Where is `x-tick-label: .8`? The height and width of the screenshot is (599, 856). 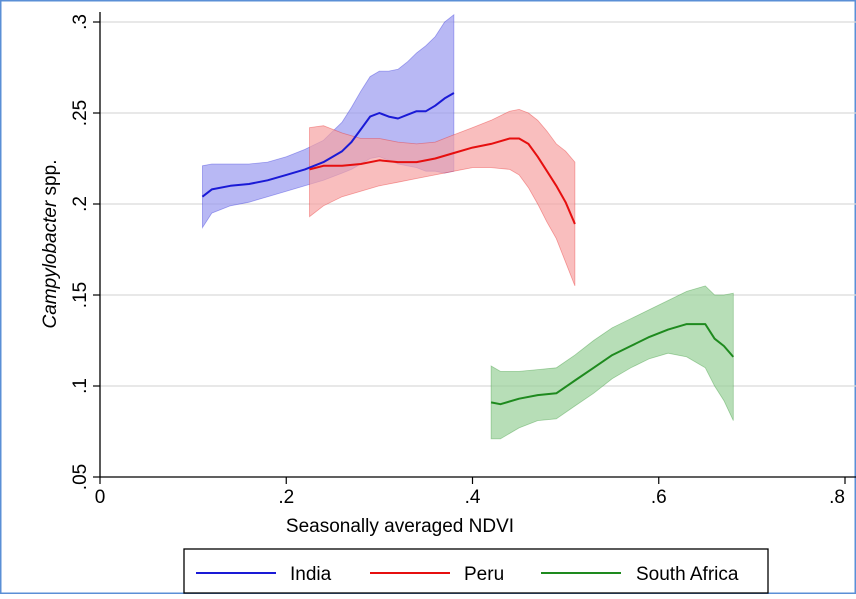 x-tick-label: .8 is located at coordinates (837, 497).